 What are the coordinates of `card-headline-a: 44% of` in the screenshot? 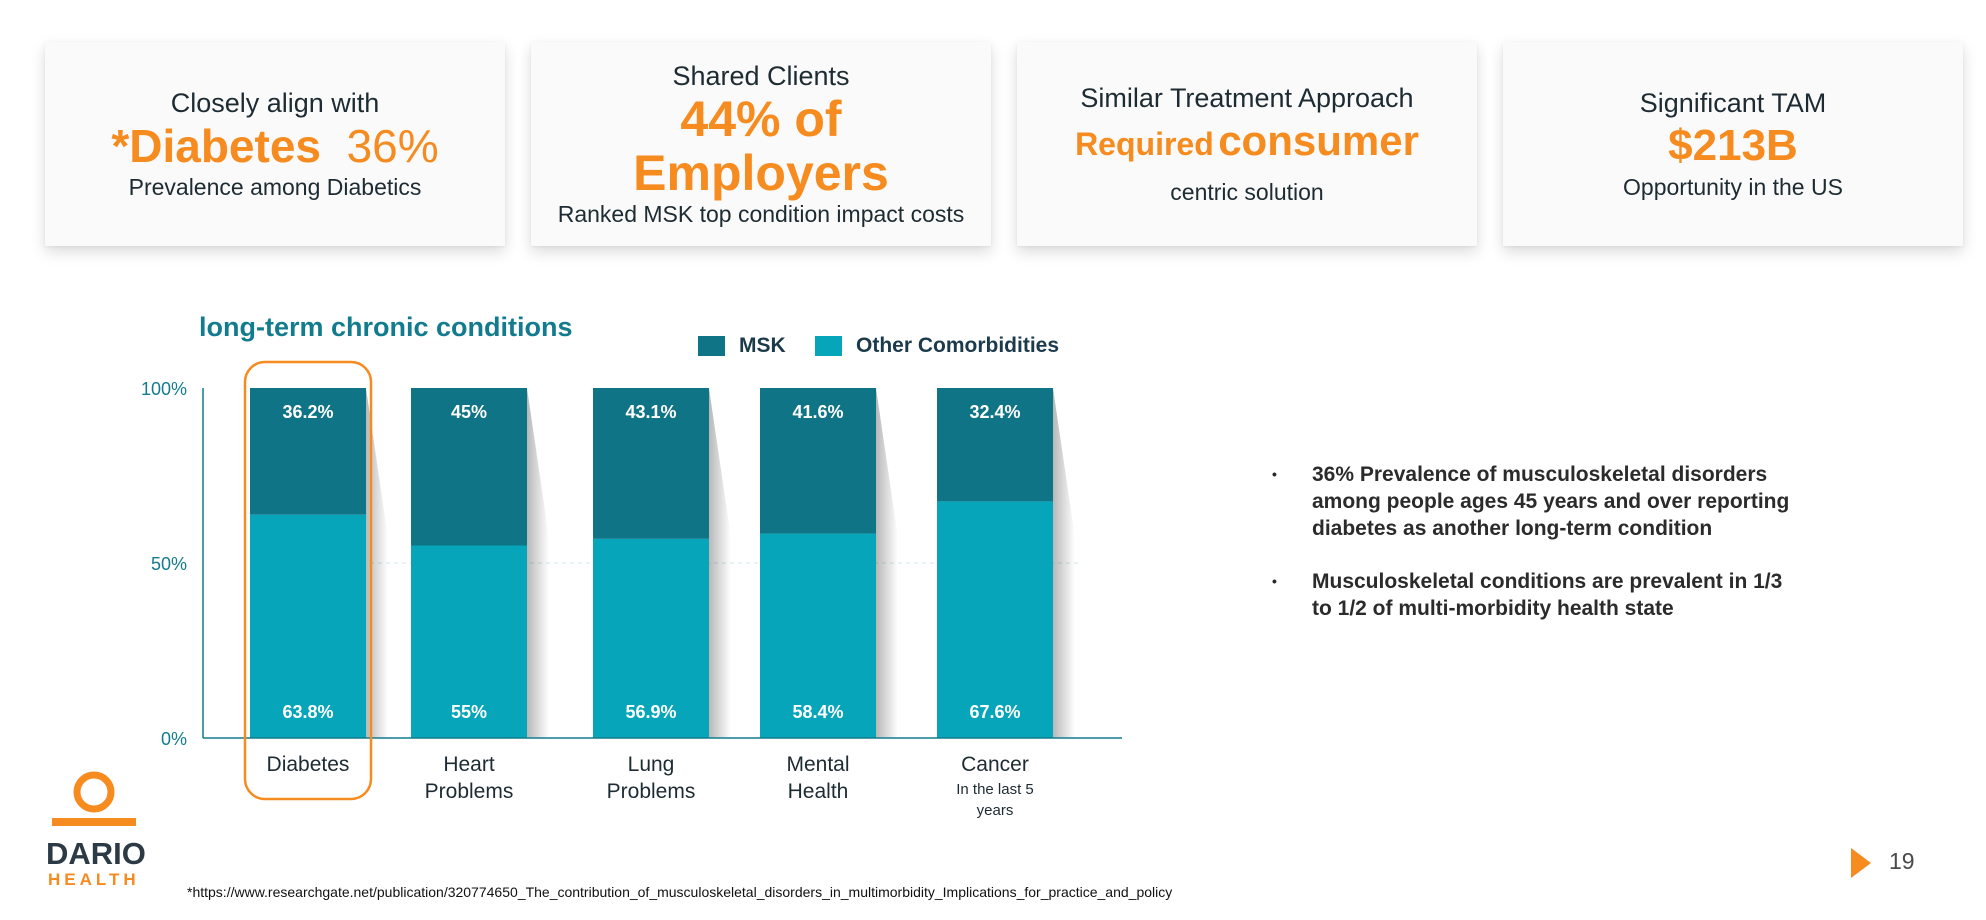 It's located at (761, 119).